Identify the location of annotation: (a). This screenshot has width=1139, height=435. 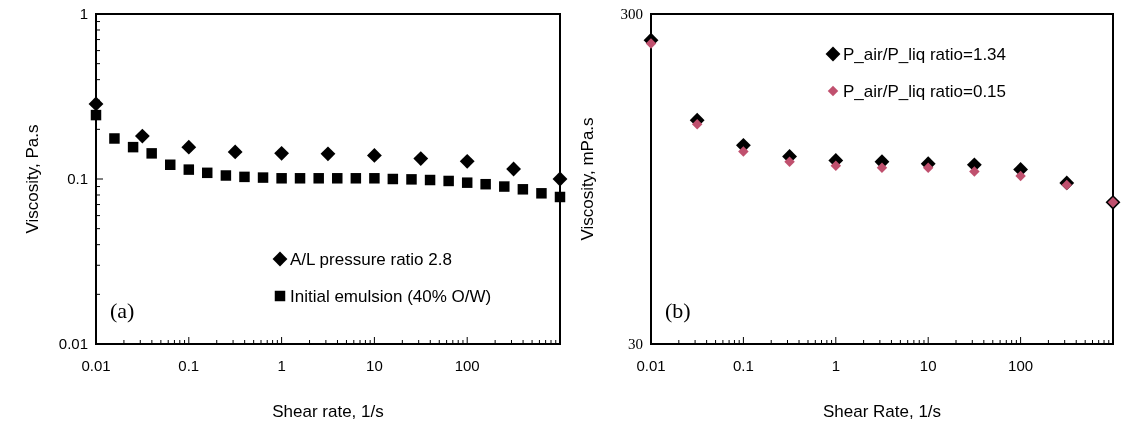
(122, 310).